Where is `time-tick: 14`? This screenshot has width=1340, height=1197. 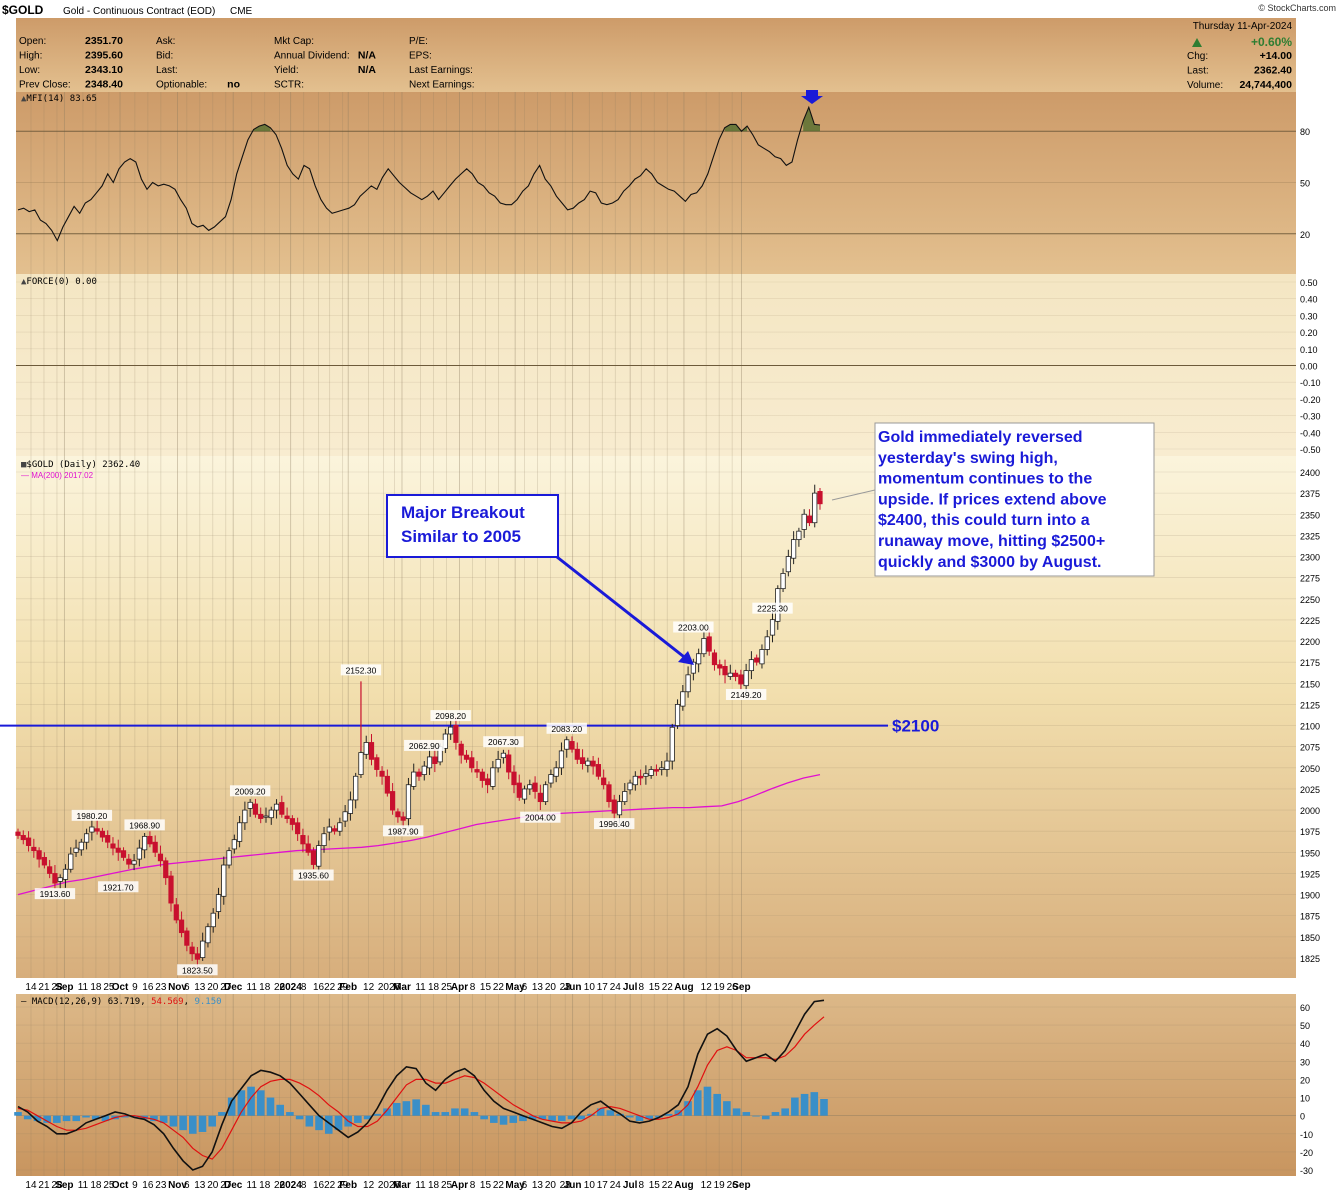
time-tick: 14 is located at coordinates (31, 1185).